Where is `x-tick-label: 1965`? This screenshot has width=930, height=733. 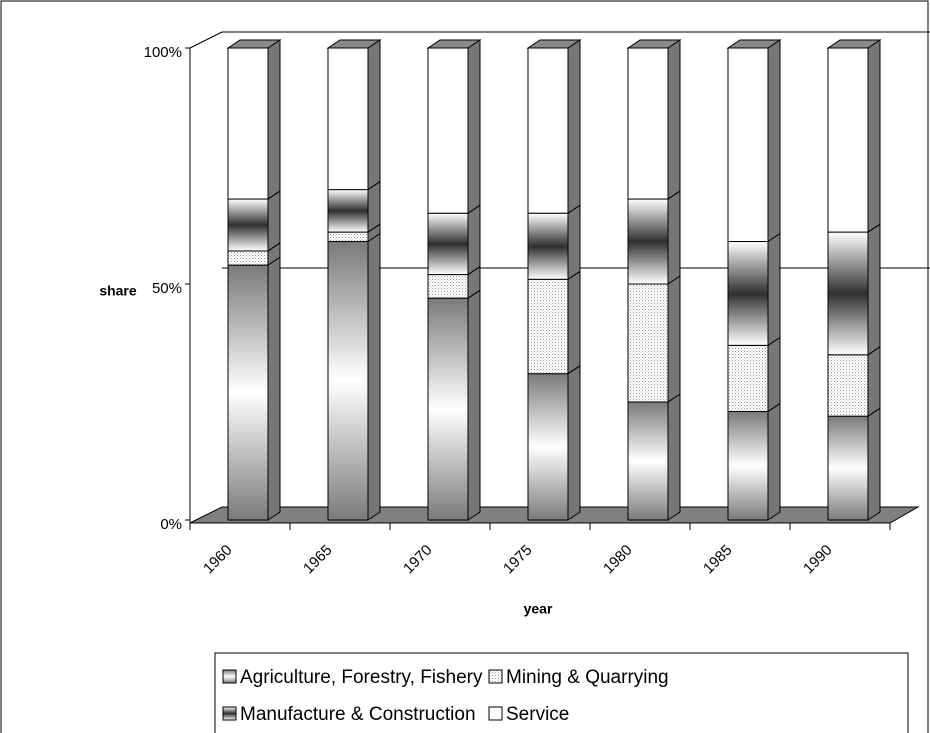 x-tick-label: 1965 is located at coordinates (318, 560).